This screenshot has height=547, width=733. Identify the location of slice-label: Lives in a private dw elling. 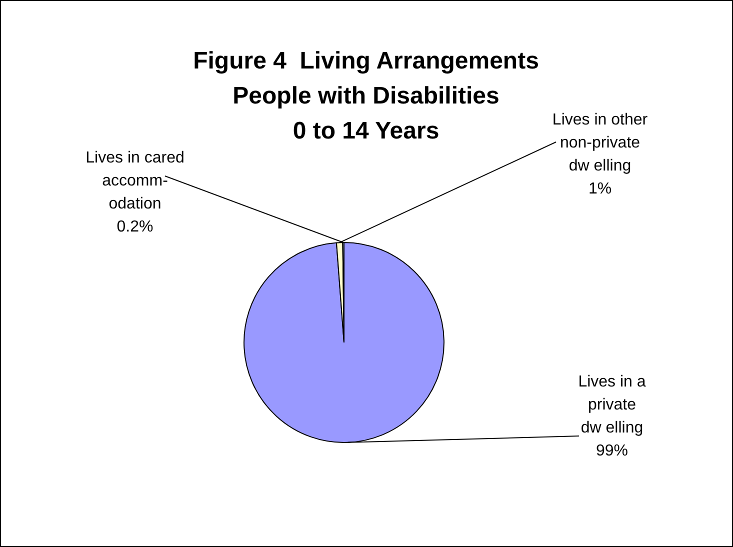
(612, 404).